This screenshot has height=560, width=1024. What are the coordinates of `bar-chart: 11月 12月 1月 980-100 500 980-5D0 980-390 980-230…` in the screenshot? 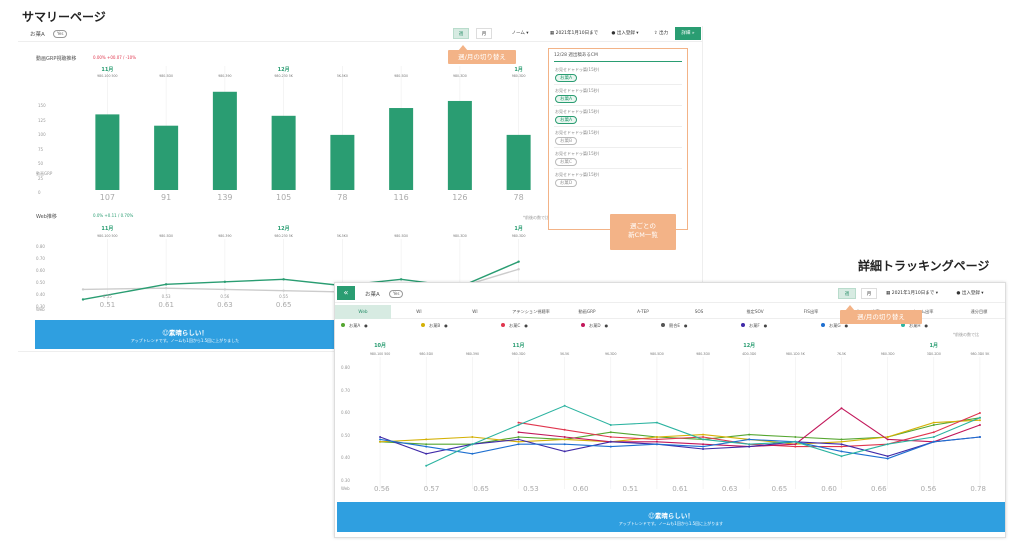 It's located at (313, 128).